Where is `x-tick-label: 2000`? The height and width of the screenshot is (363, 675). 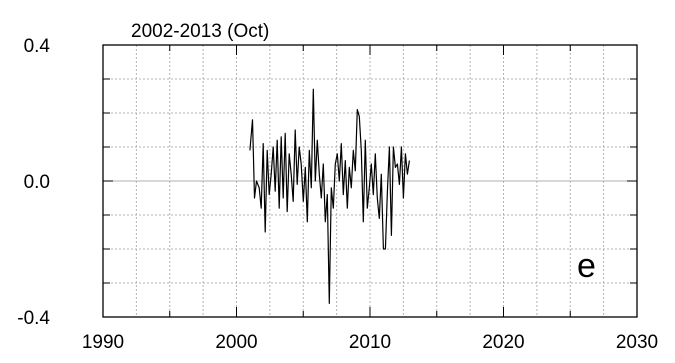
x-tick-label: 2000 is located at coordinates (236, 342).